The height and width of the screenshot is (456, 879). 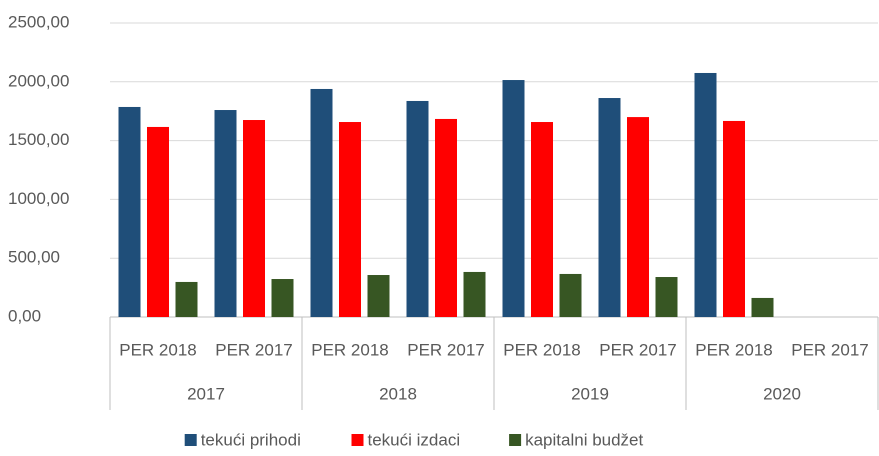 I want to click on group-label: 2018, so click(x=398, y=393).